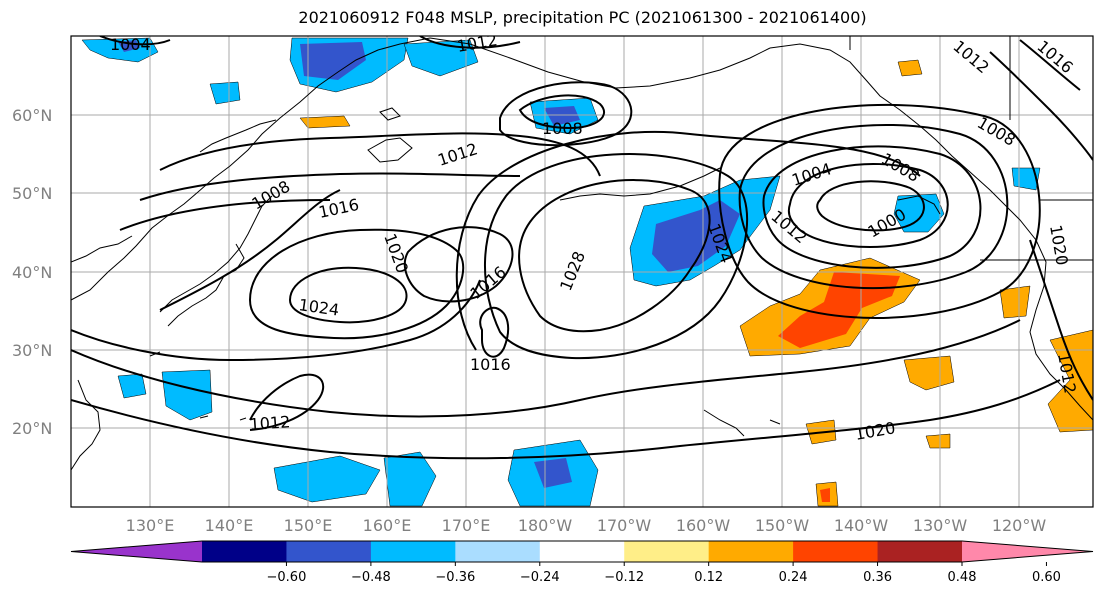 The image size is (1105, 601). Describe the element at coordinates (624, 577) in the screenshot. I see `colorbar-tick-label: −0.12` at that location.